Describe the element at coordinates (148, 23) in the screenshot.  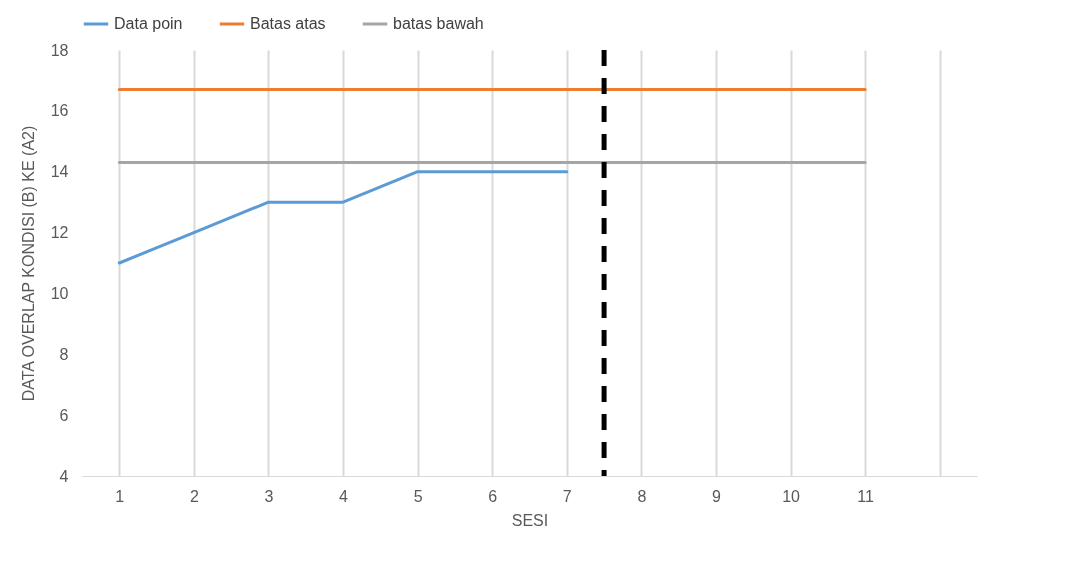
I see `legend-label: Data poin` at that location.